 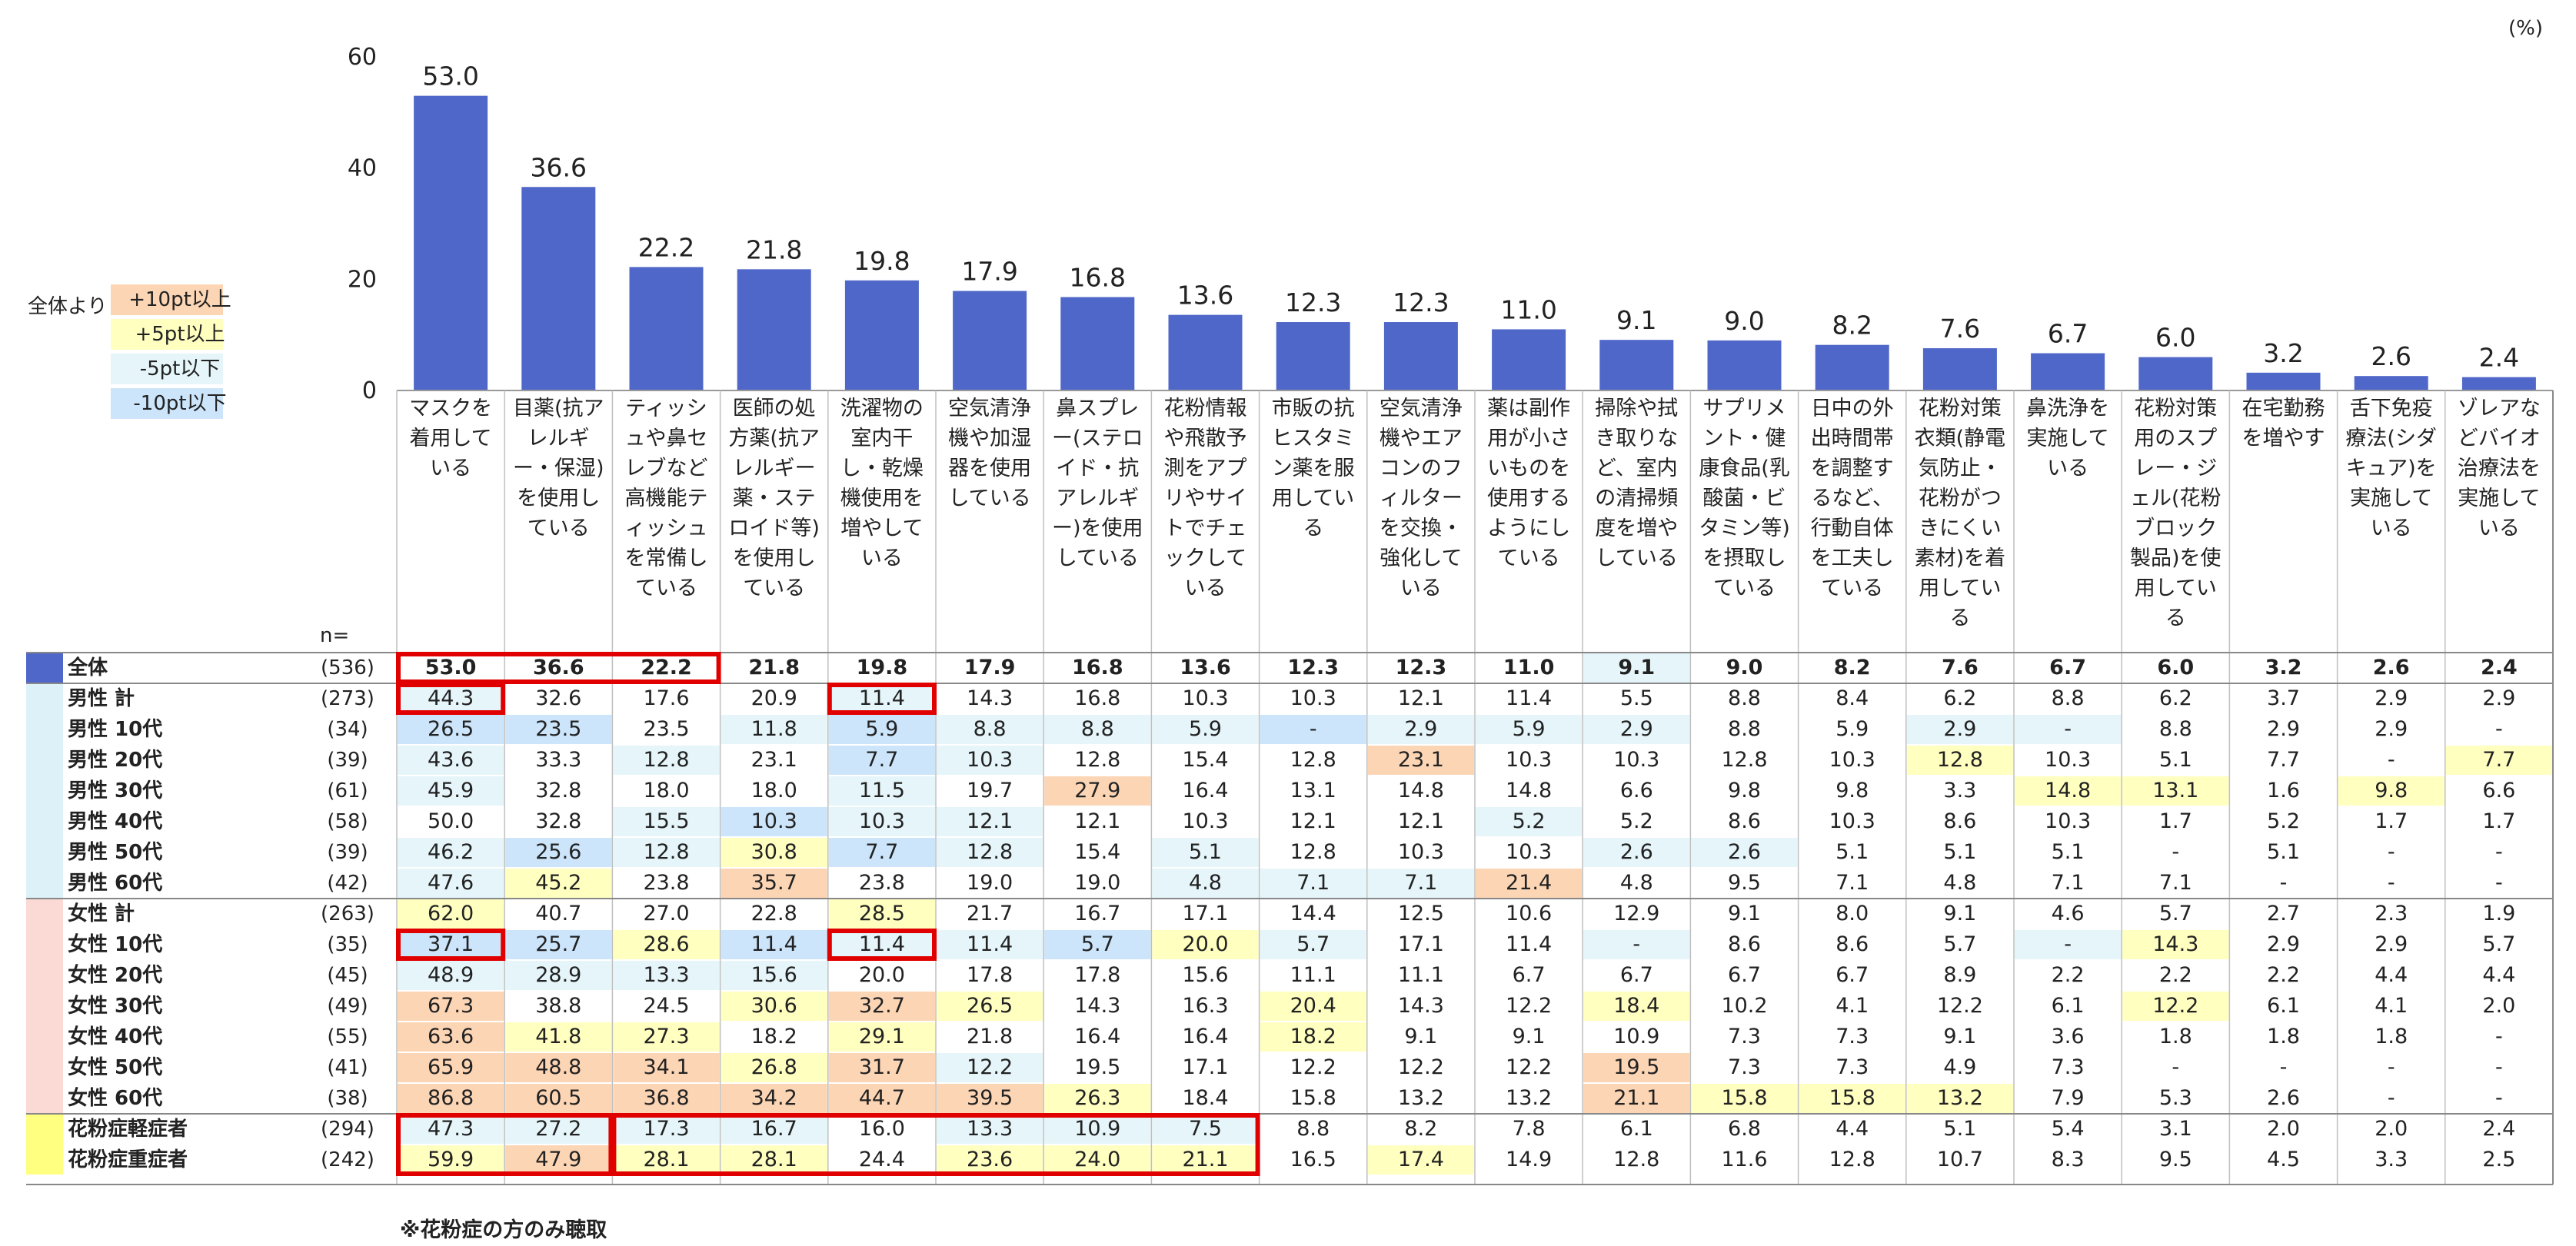 I want to click on table-cell: 3.3, so click(x=2391, y=1159).